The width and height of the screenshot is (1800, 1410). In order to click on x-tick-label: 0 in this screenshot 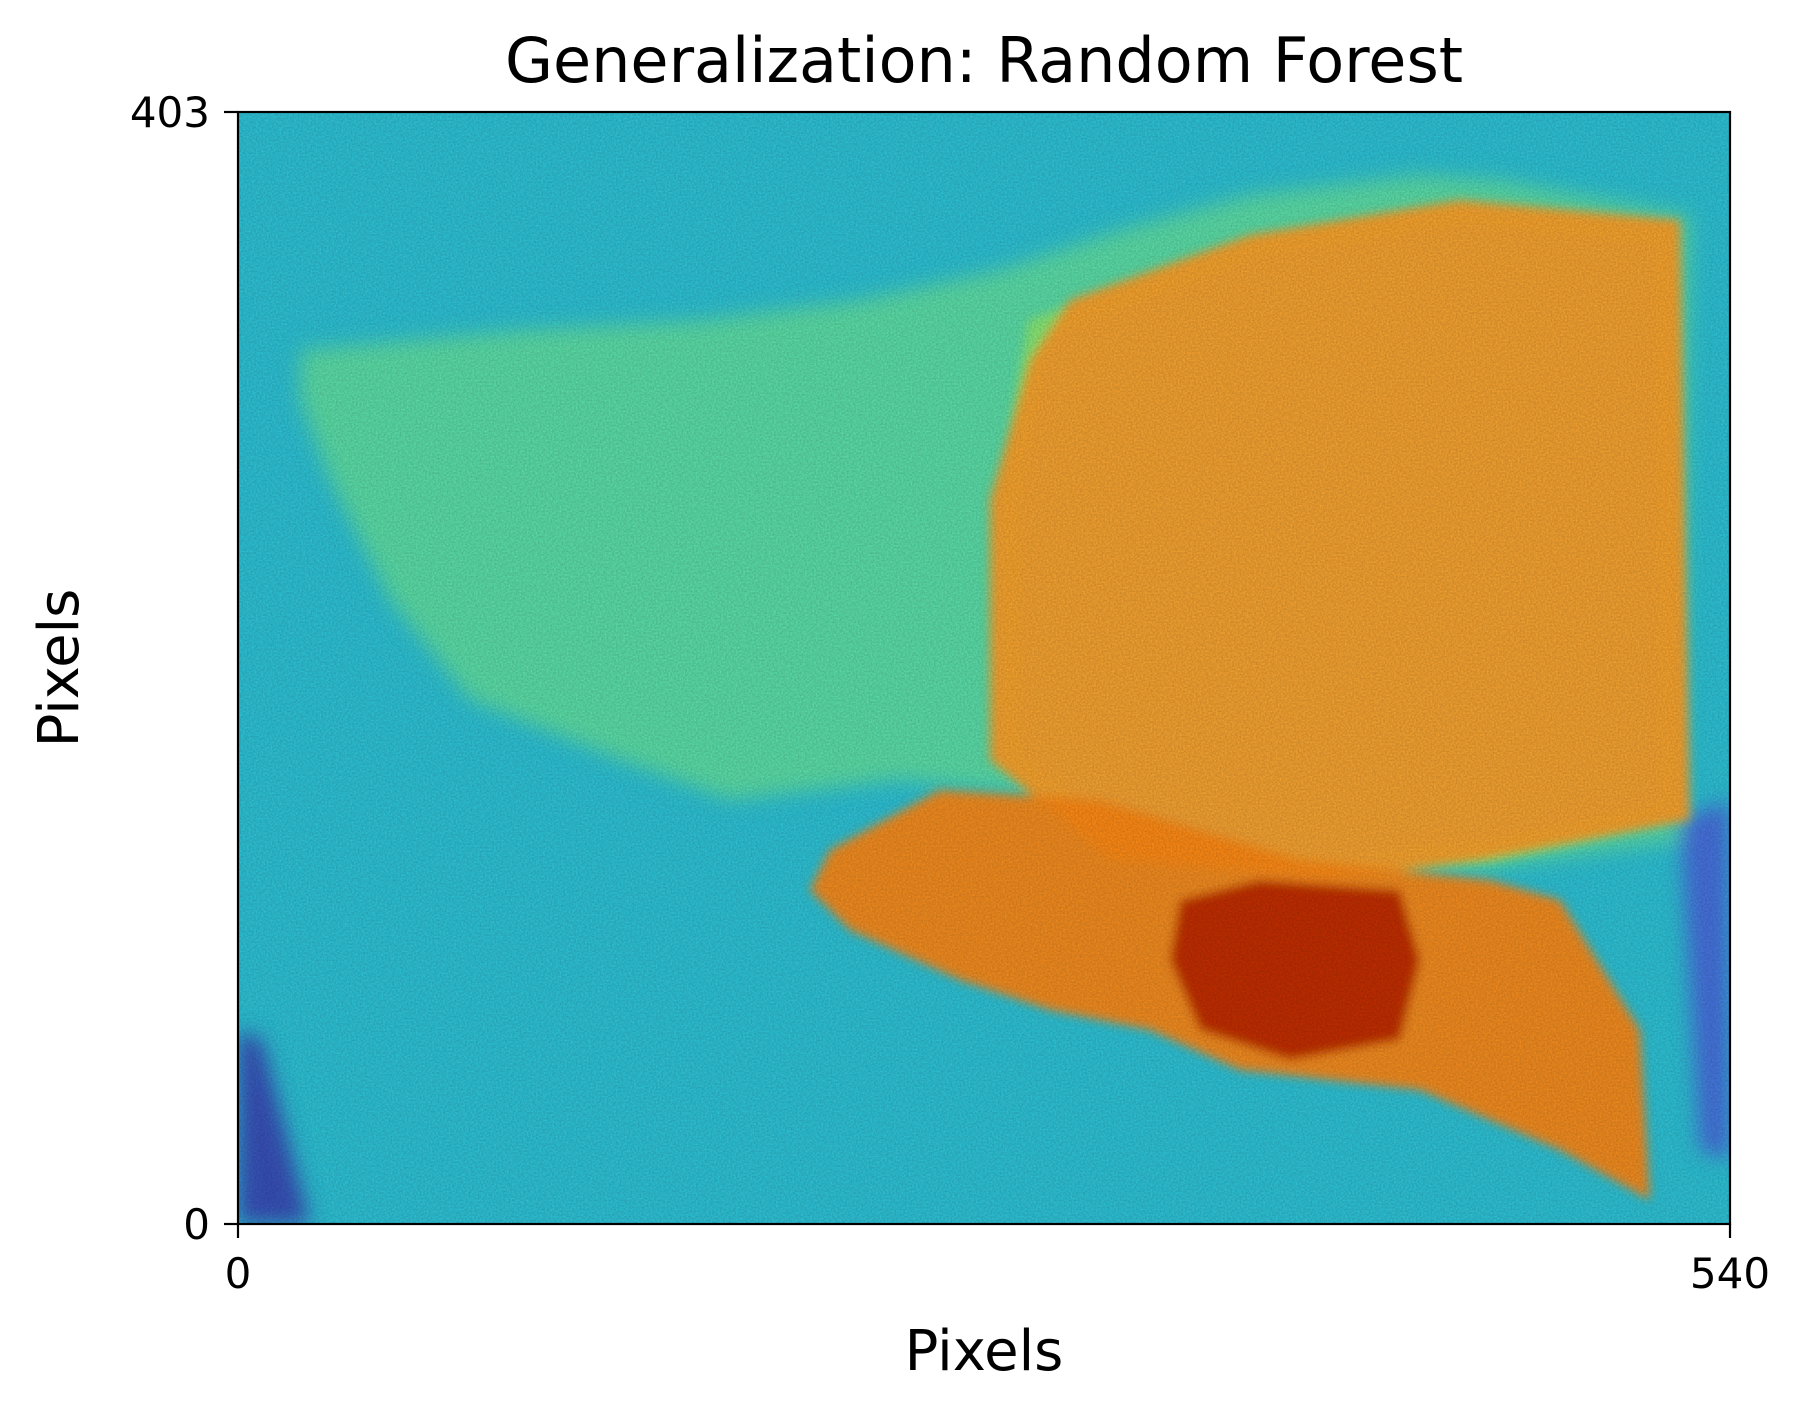, I will do `click(238, 1273)`.